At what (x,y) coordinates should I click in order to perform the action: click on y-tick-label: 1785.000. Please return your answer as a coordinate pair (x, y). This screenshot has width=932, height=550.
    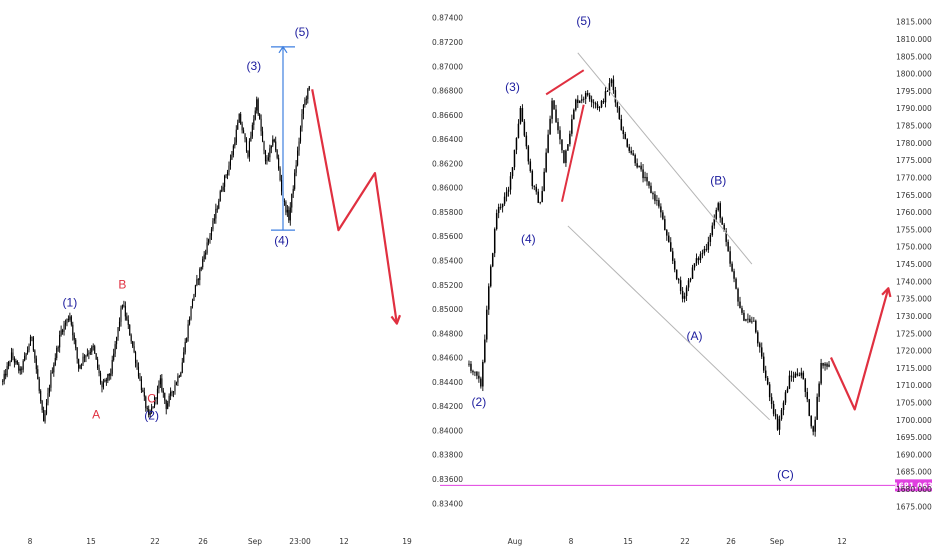
    Looking at the image, I should click on (914, 126).